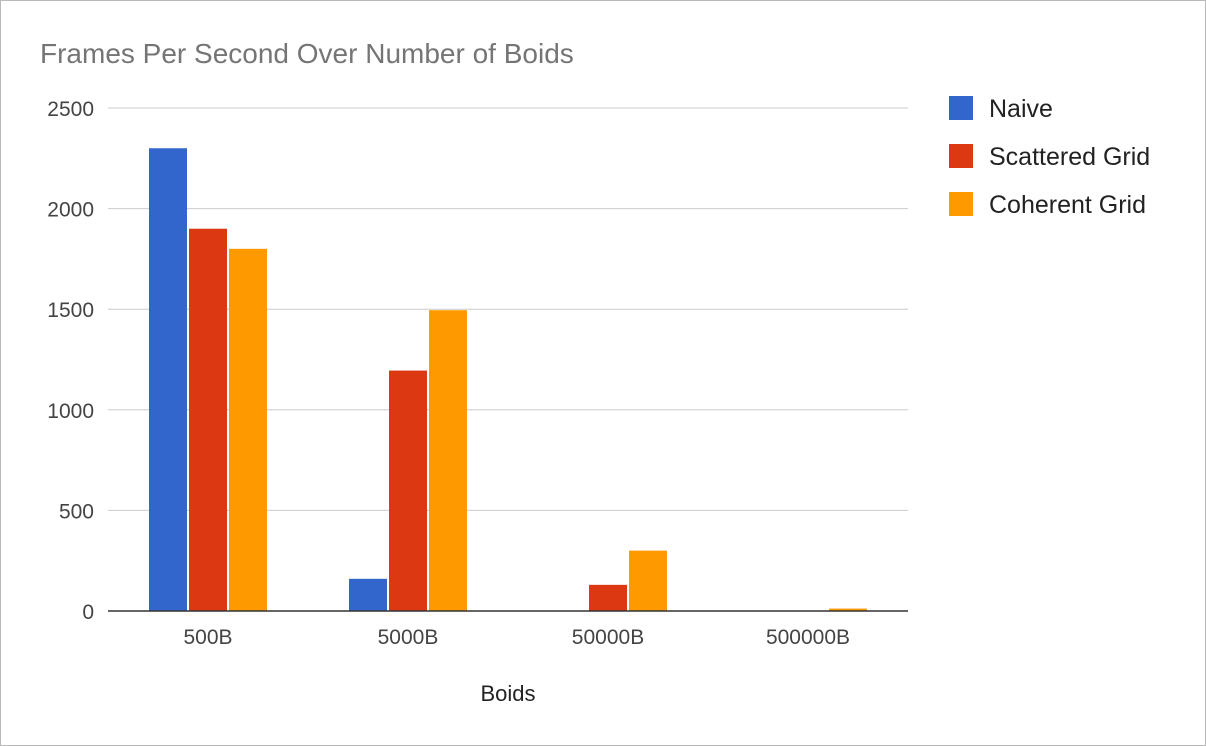 Image resolution: width=1206 pixels, height=746 pixels. Describe the element at coordinates (448, 460) in the screenshot. I see `bar-coherent-grid-5000B` at that location.